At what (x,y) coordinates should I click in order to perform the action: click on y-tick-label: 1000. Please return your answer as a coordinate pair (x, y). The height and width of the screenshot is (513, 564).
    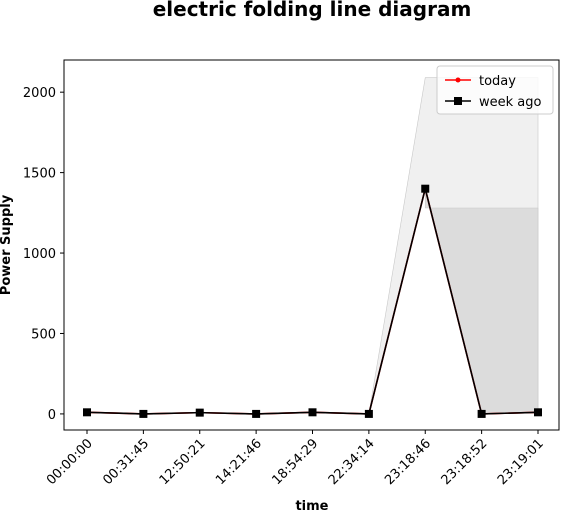
    Looking at the image, I should click on (39, 254).